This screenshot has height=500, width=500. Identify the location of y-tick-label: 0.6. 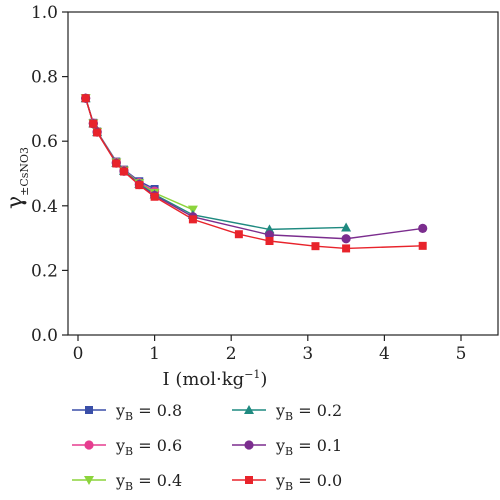
(44, 142).